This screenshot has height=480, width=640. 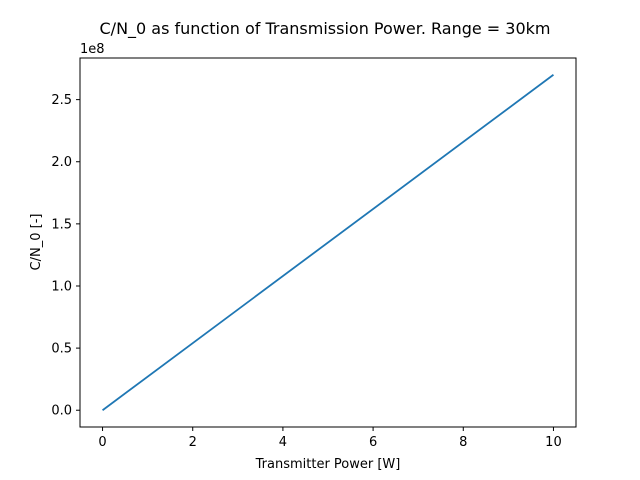 What do you see at coordinates (463, 442) in the screenshot?
I see `x-tick-label: 8` at bounding box center [463, 442].